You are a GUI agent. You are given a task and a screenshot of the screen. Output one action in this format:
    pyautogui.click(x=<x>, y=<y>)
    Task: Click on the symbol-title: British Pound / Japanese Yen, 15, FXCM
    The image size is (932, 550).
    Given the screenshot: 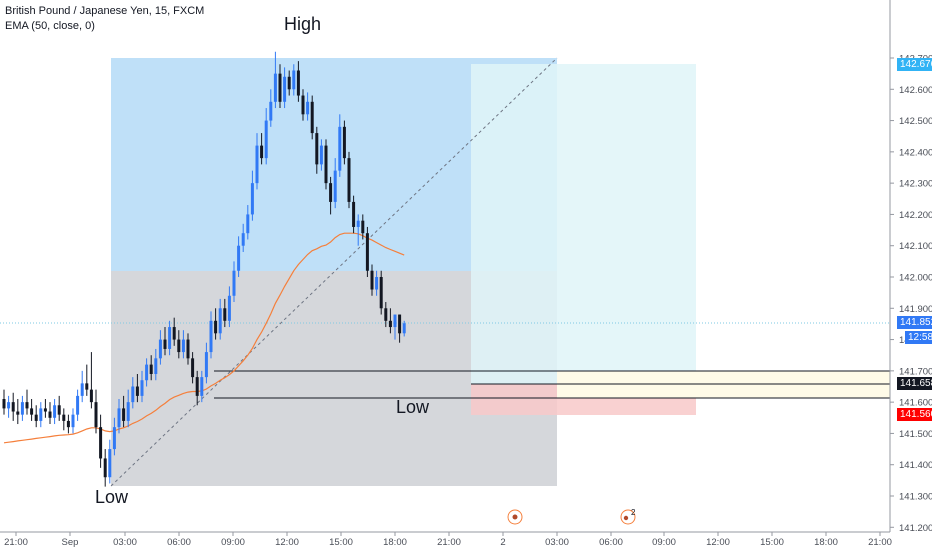 What is the action you would take?
    pyautogui.click(x=105, y=11)
    